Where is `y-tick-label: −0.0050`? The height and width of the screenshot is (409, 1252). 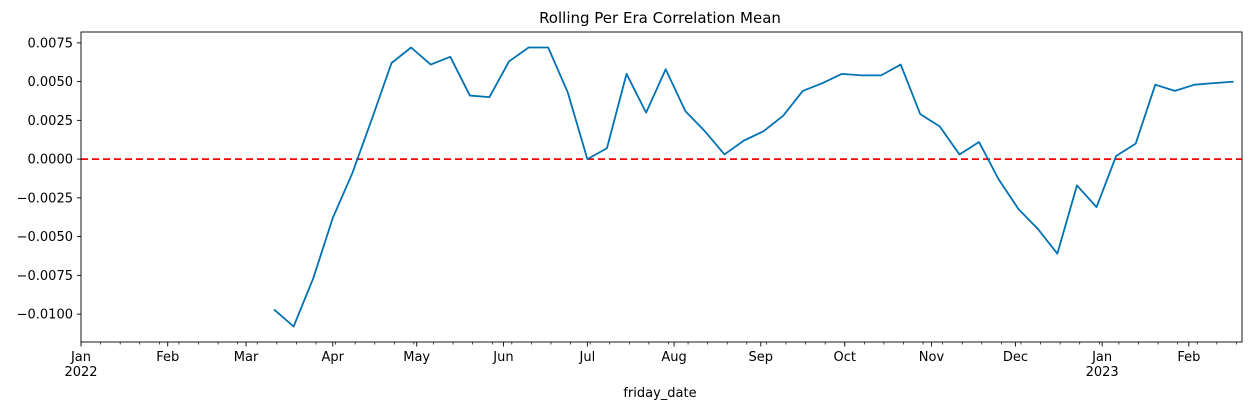
y-tick-label: −0.0050 is located at coordinates (45, 237).